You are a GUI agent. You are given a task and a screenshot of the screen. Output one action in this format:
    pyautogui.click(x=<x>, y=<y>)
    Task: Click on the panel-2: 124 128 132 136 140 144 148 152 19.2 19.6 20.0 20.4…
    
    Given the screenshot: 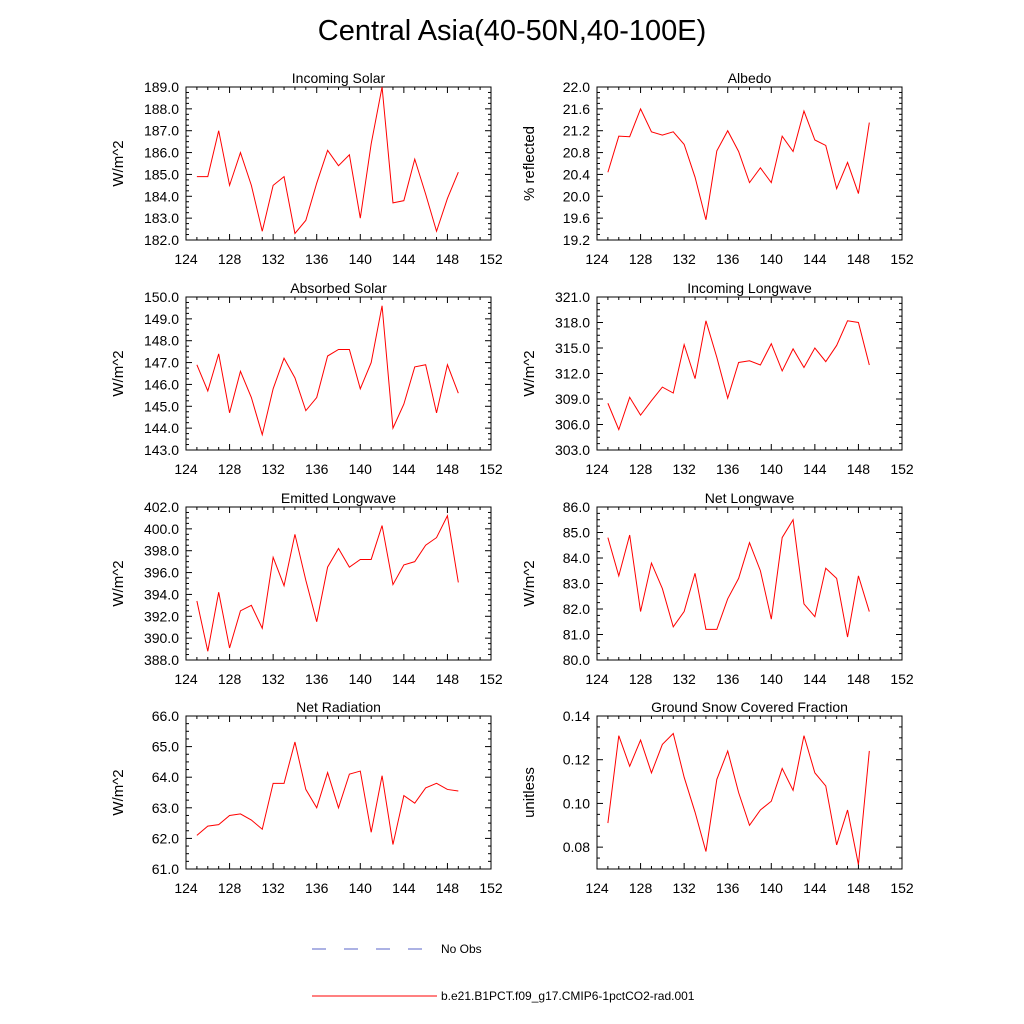 What is the action you would take?
    pyautogui.click(x=717, y=168)
    